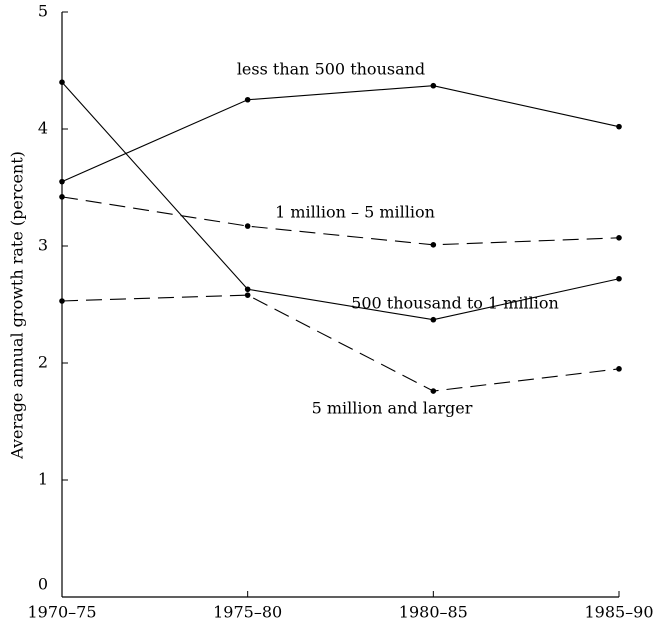 The width and height of the screenshot is (661, 626). What do you see at coordinates (61, 612) in the screenshot?
I see `x-tick-label: 1970–75` at bounding box center [61, 612].